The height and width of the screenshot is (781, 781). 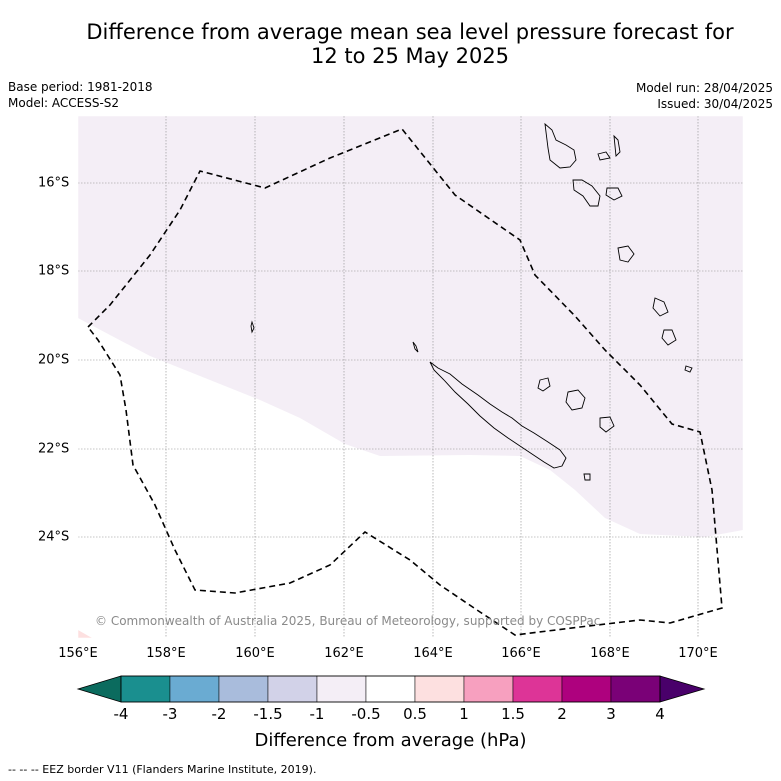 What do you see at coordinates (54, 537) in the screenshot?
I see `lat-label-24s: 24°S` at bounding box center [54, 537].